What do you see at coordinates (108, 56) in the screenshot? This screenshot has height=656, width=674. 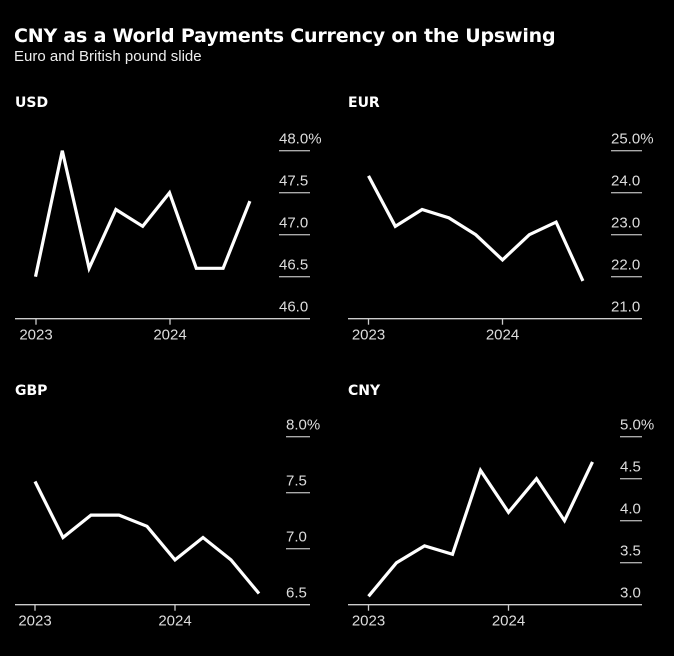 I see `chart-subtitle: Euro and British pound slide` at bounding box center [108, 56].